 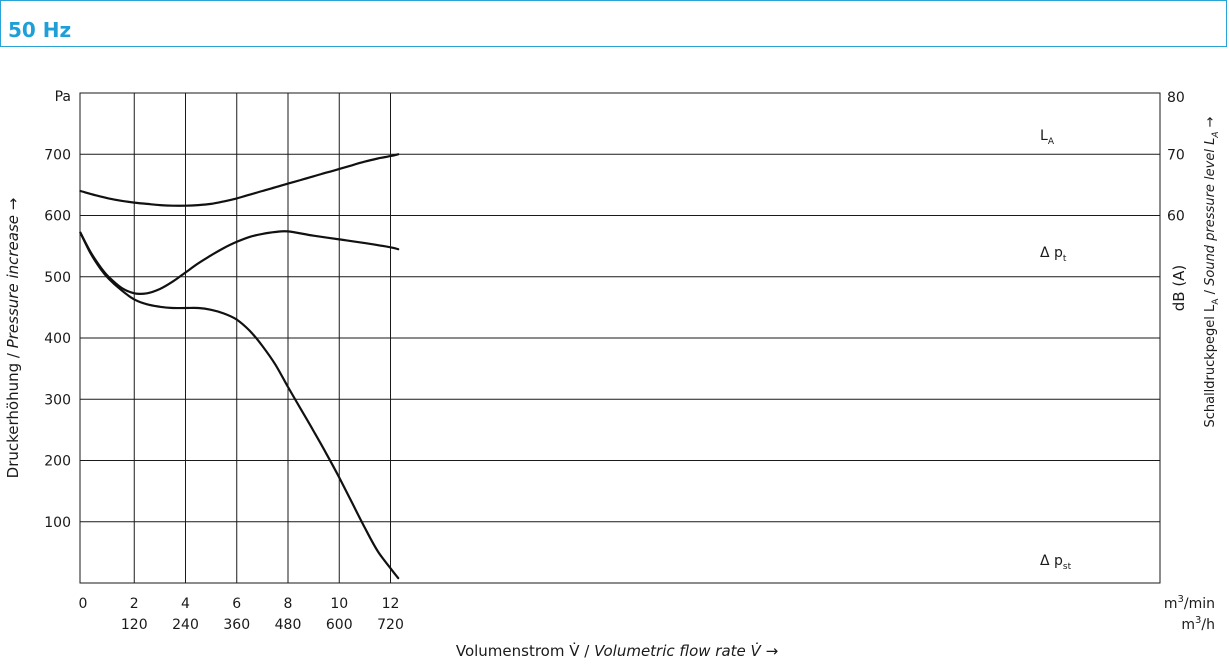 What do you see at coordinates (1198, 624) in the screenshot?
I see `x-unit-secondary: m3/h` at bounding box center [1198, 624].